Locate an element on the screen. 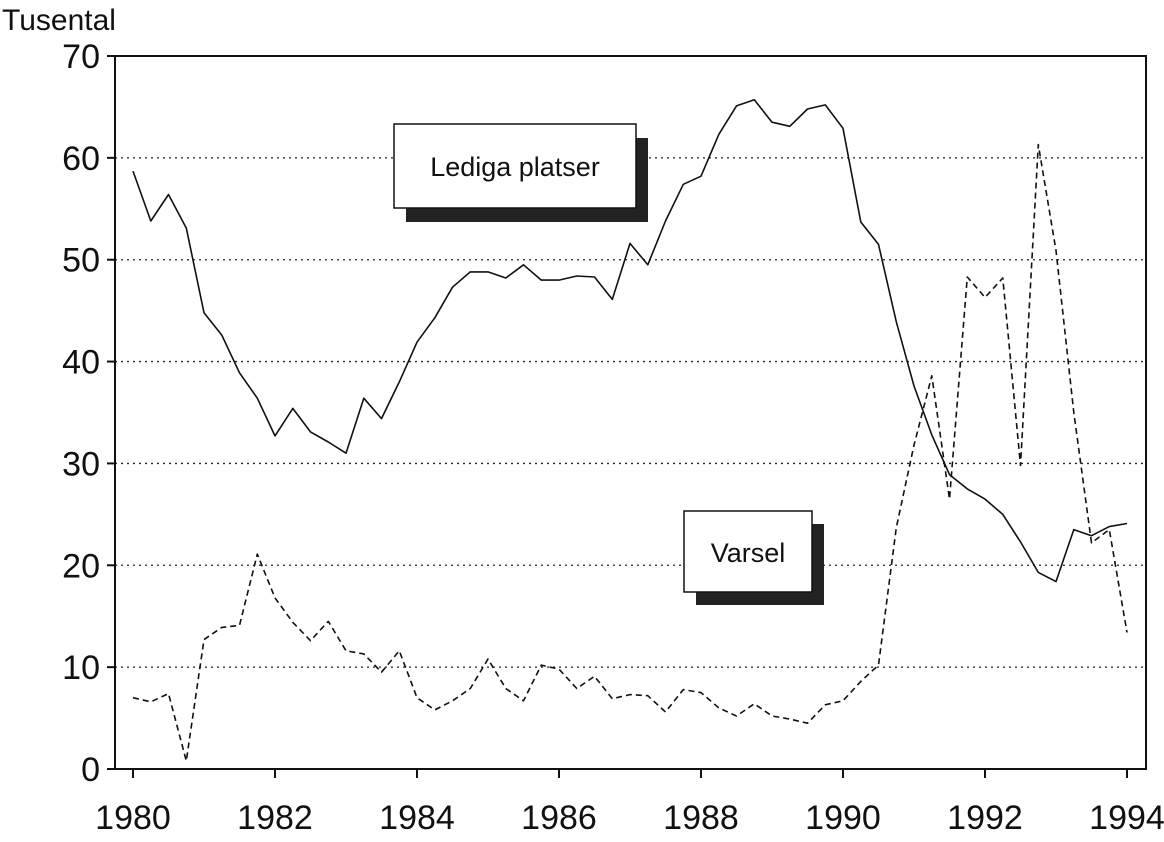 Image resolution: width=1164 pixels, height=842 pixels. annotation-lediga-platser: Lediga platser is located at coordinates (520, 172).